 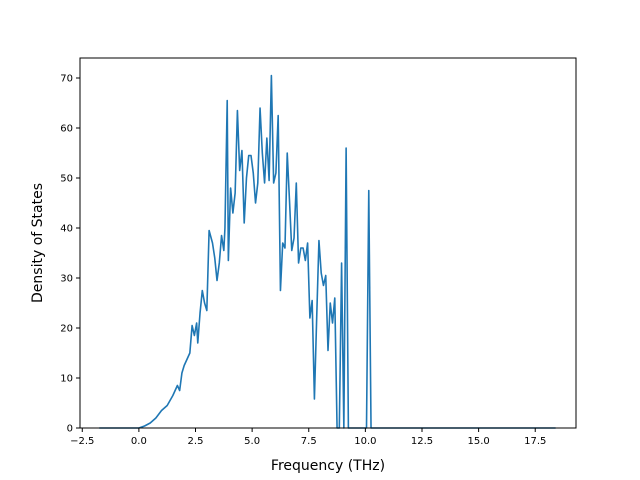 I want to click on x-tick-label: 17.5, so click(x=535, y=441).